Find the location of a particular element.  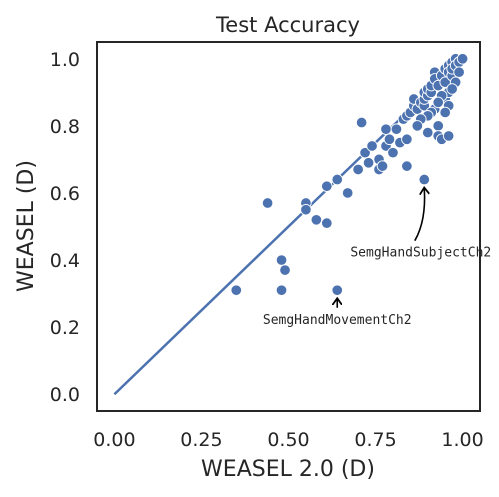

x-tick-label: 0.00 is located at coordinates (114, 440).